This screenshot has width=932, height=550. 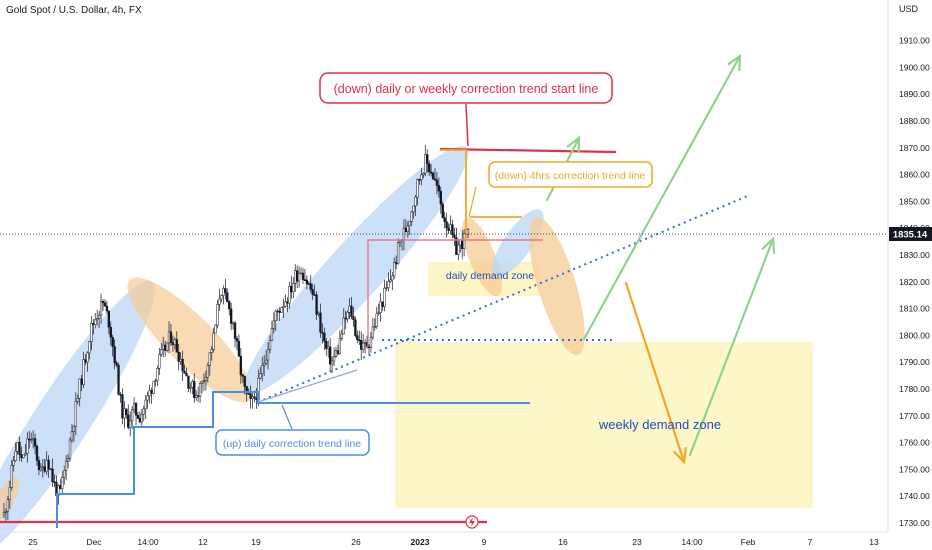 What do you see at coordinates (914, 94) in the screenshot?
I see `y-tick-label: 1890.00` at bounding box center [914, 94].